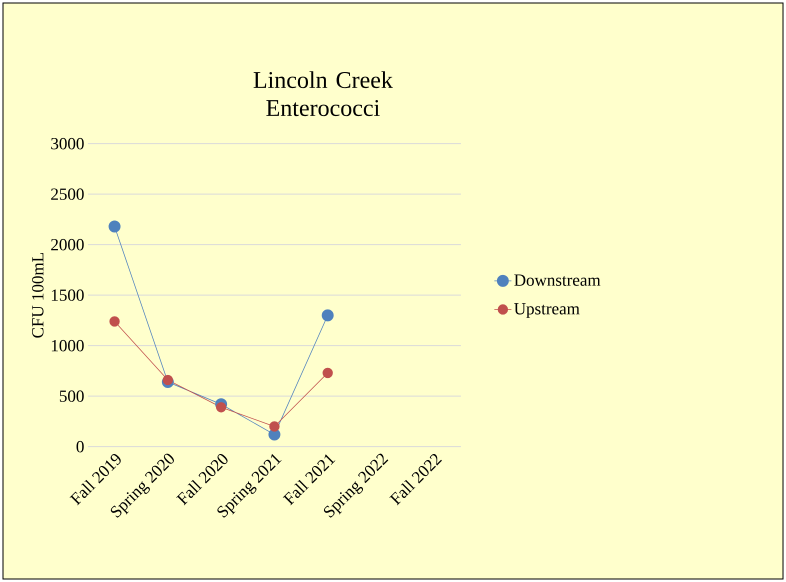 The image size is (786, 582). I want to click on y-tick-label: 2500, so click(67, 194).